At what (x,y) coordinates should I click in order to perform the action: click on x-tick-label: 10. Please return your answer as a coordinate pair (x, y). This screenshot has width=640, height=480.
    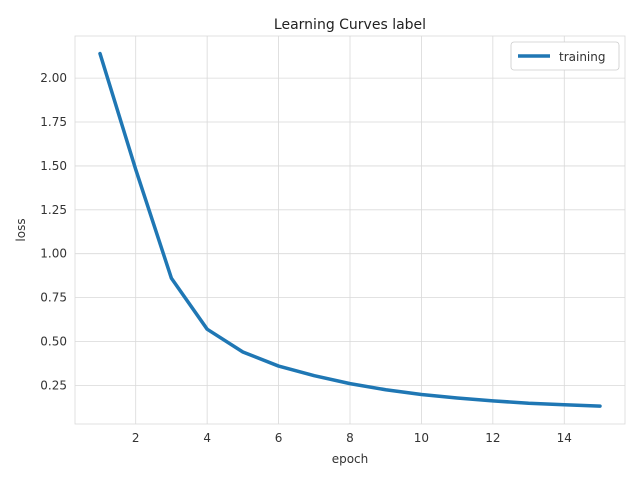
    Looking at the image, I should click on (421, 438).